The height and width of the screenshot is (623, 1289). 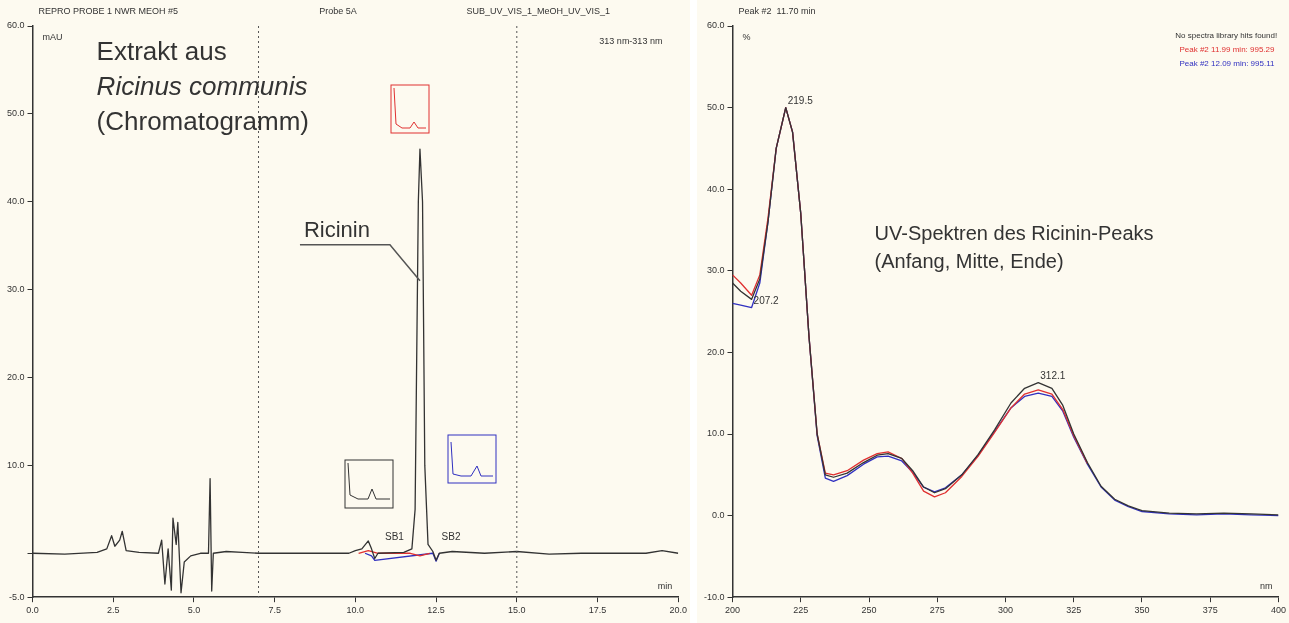 What do you see at coordinates (52, 37) in the screenshot?
I see `y-axis-title: mAU` at bounding box center [52, 37].